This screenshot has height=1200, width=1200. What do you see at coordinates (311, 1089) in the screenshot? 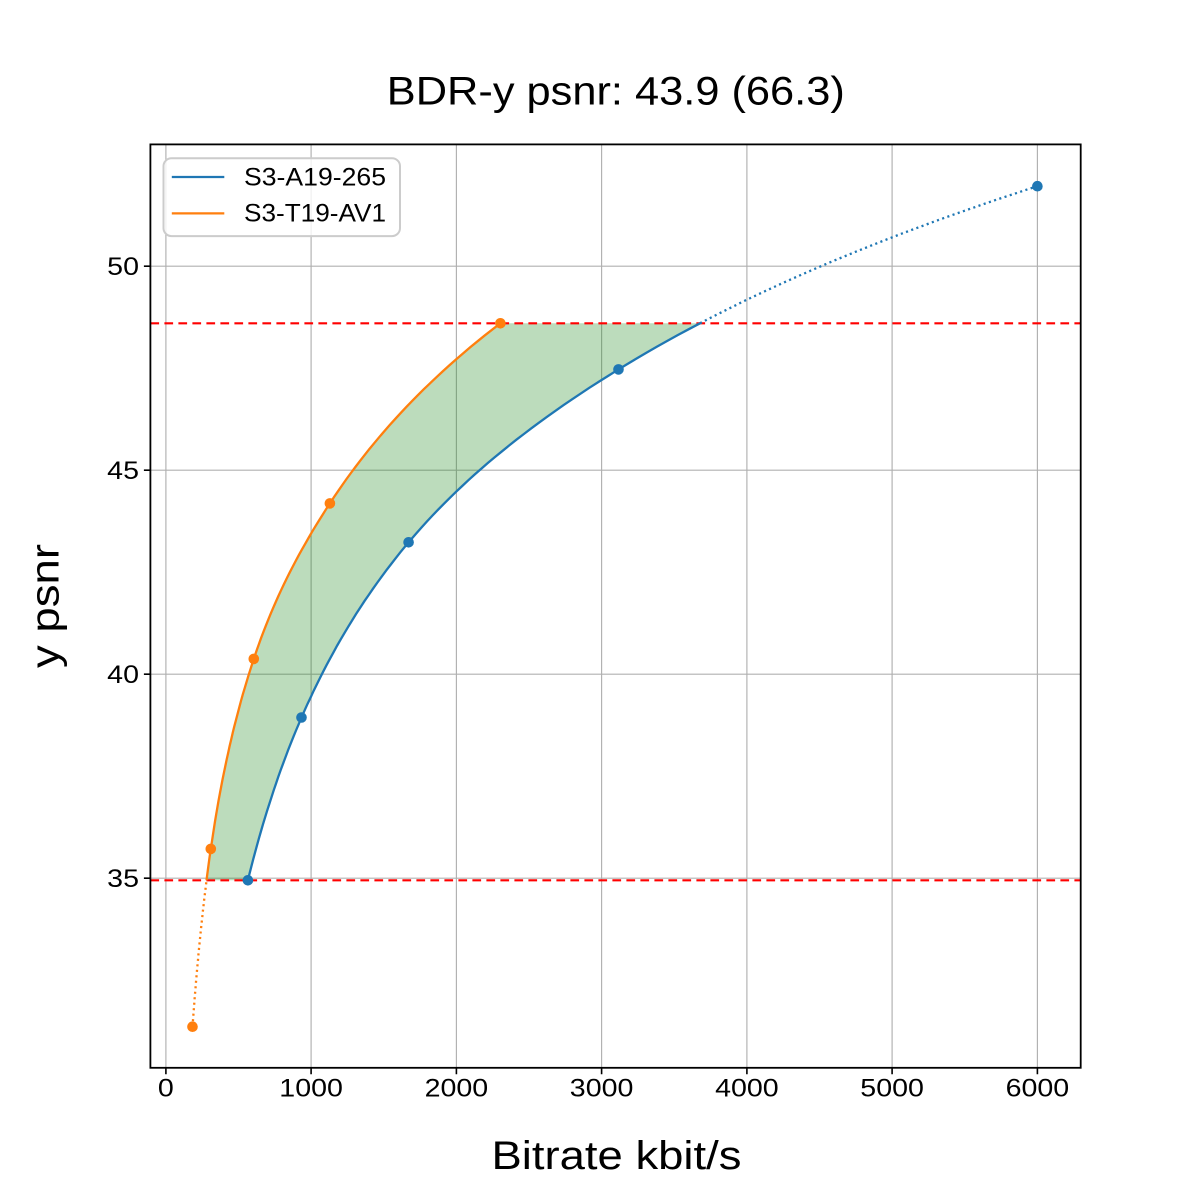
I see `svg-text: 1000` at bounding box center [311, 1089].